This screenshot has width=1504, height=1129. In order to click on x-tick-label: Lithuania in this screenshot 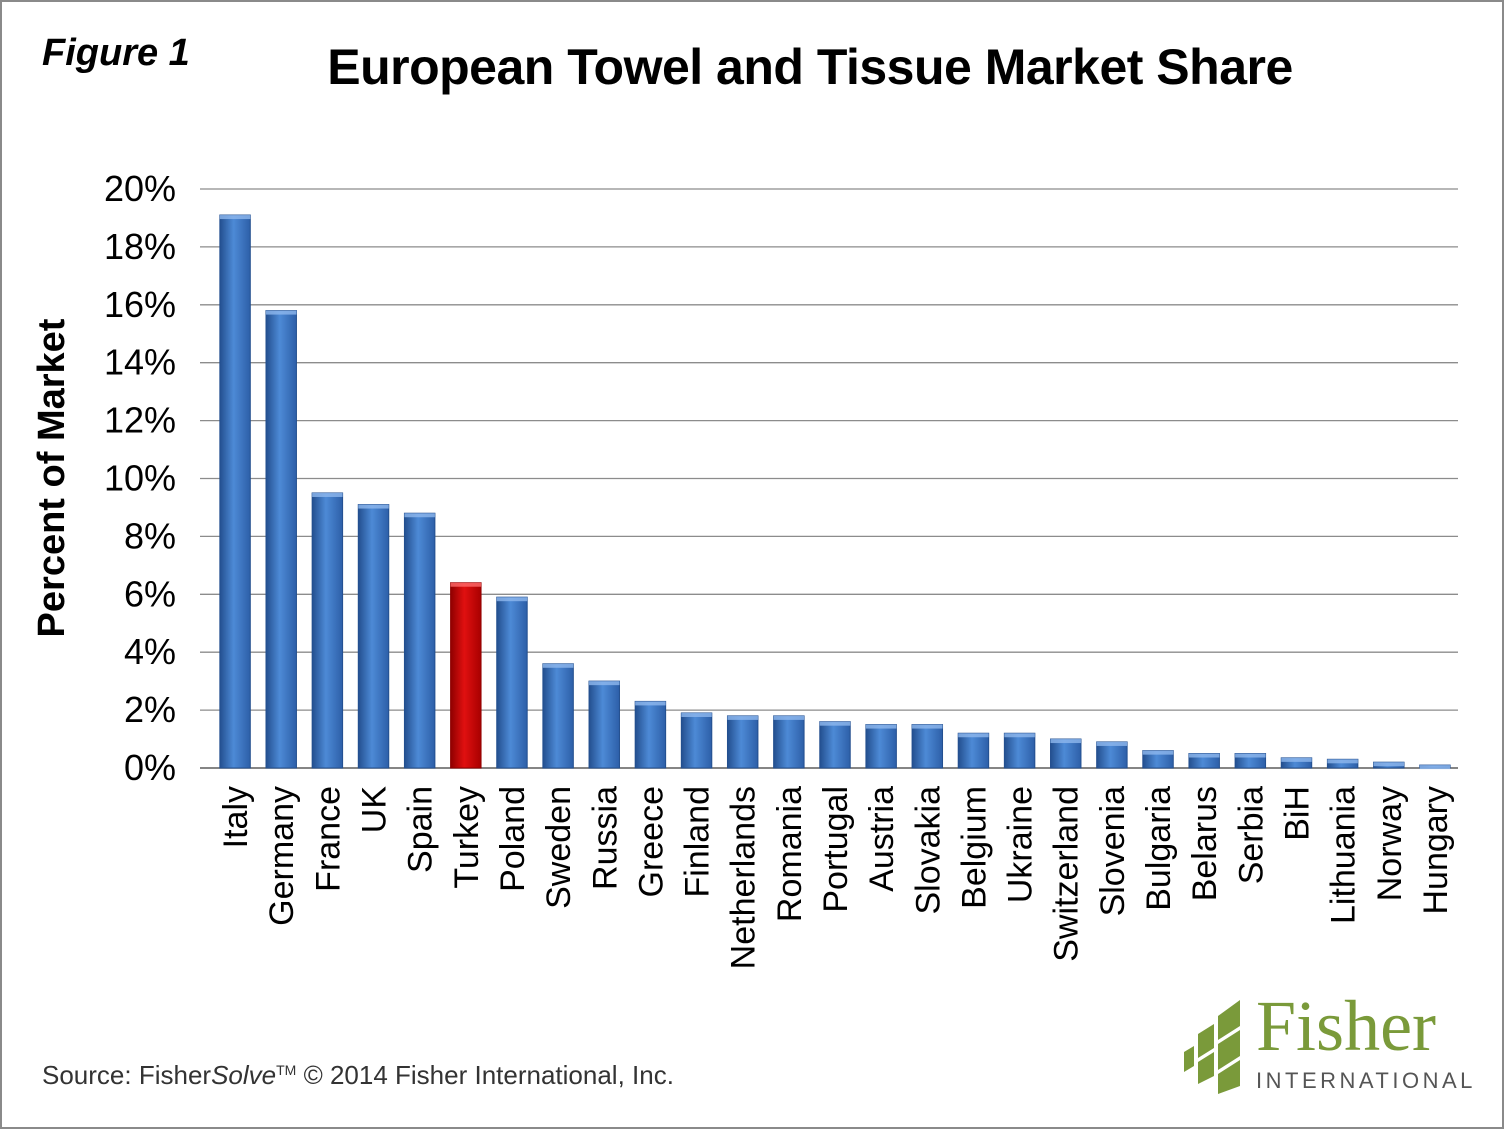, I will do `click(1344, 855)`.